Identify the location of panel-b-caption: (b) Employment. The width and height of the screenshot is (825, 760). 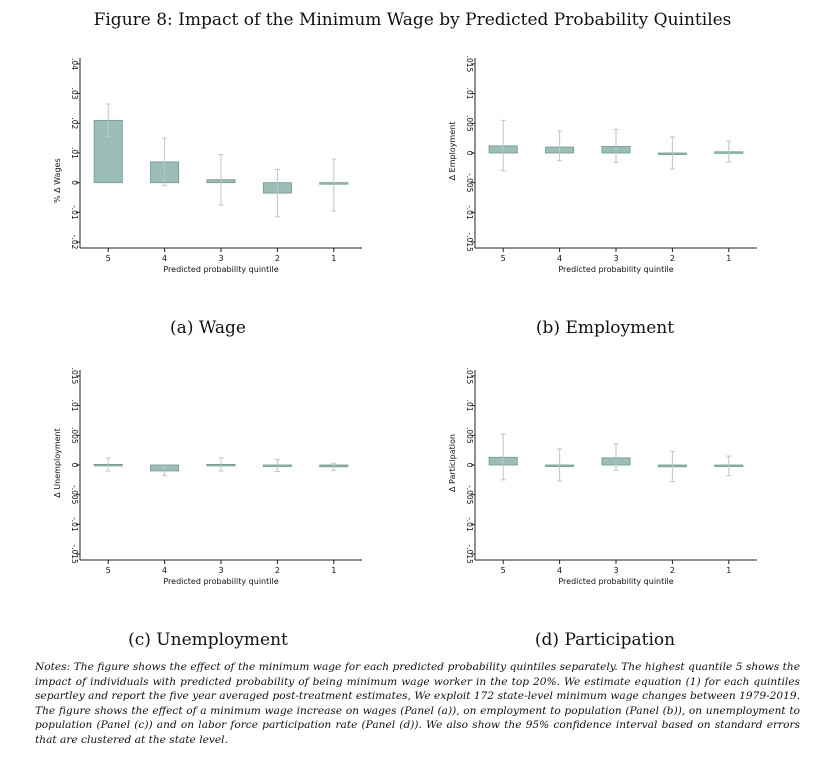
(605, 328).